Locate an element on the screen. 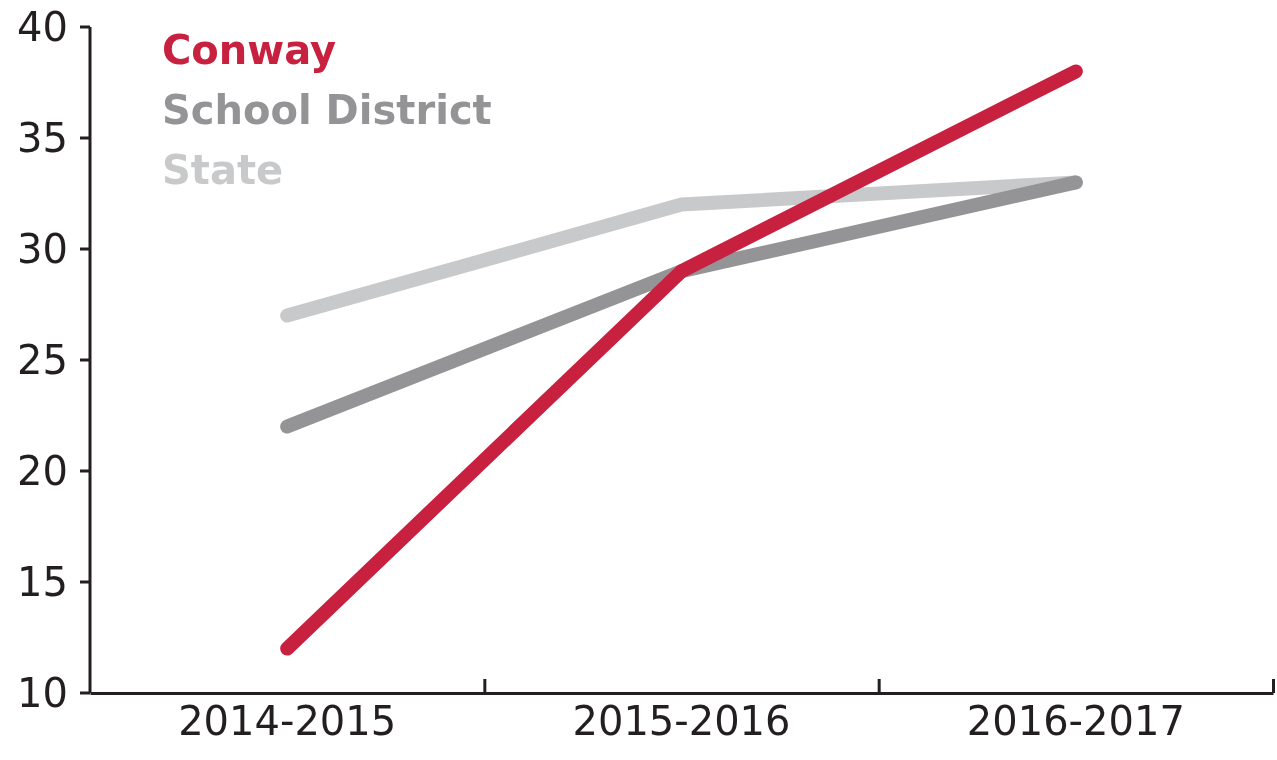 Image resolution: width=1277 pixels, height=760 pixels. x-tick-label: 2015-2016 is located at coordinates (681, 721).